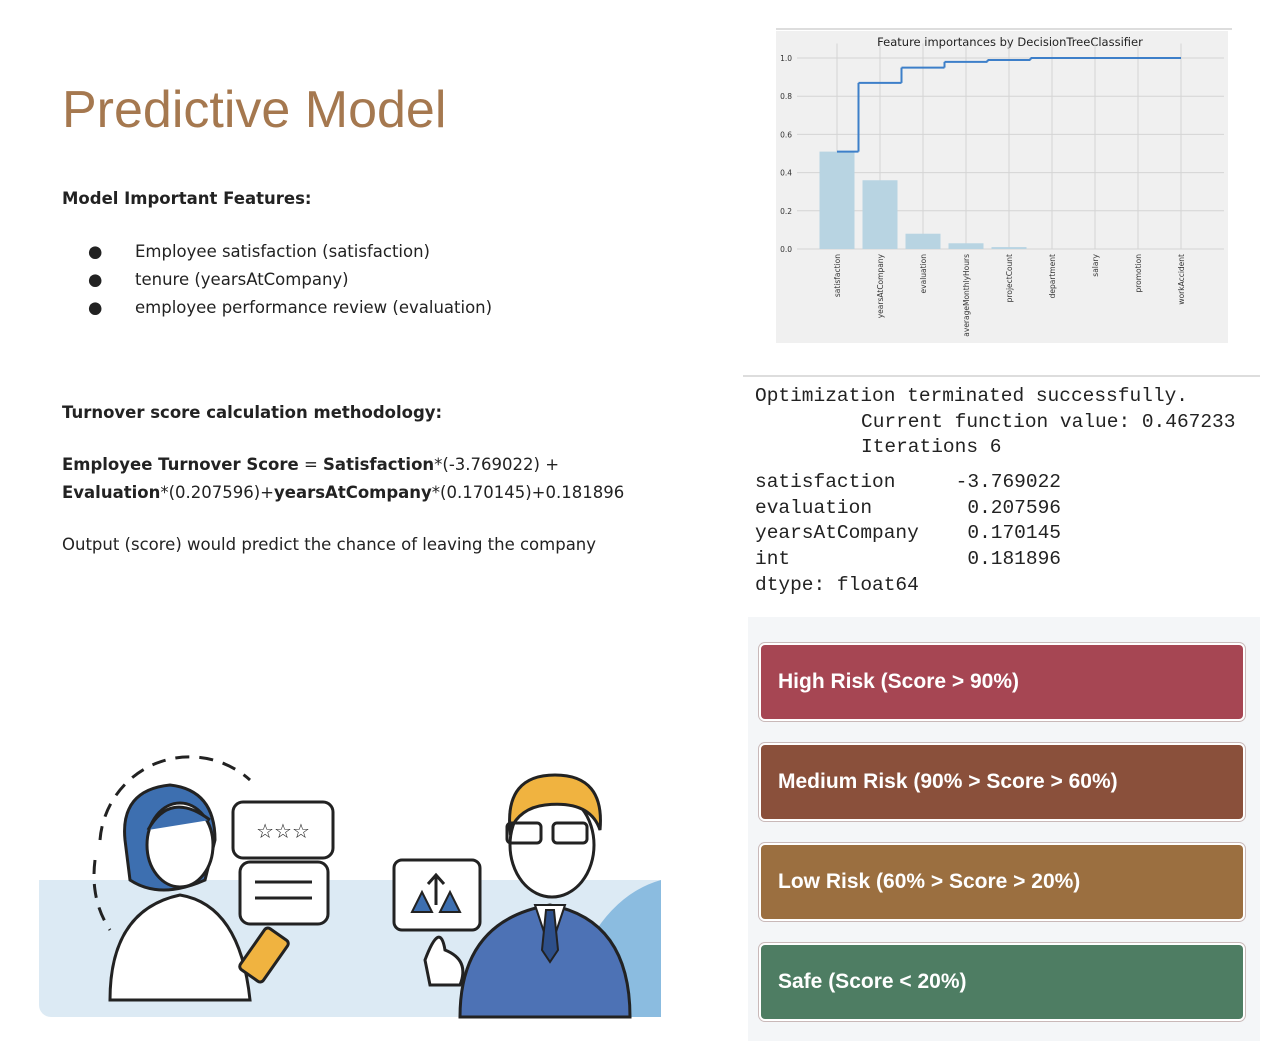 This screenshot has width=1288, height=1058. Describe the element at coordinates (1052, 276) in the screenshot. I see `x-tick-label: department` at that location.